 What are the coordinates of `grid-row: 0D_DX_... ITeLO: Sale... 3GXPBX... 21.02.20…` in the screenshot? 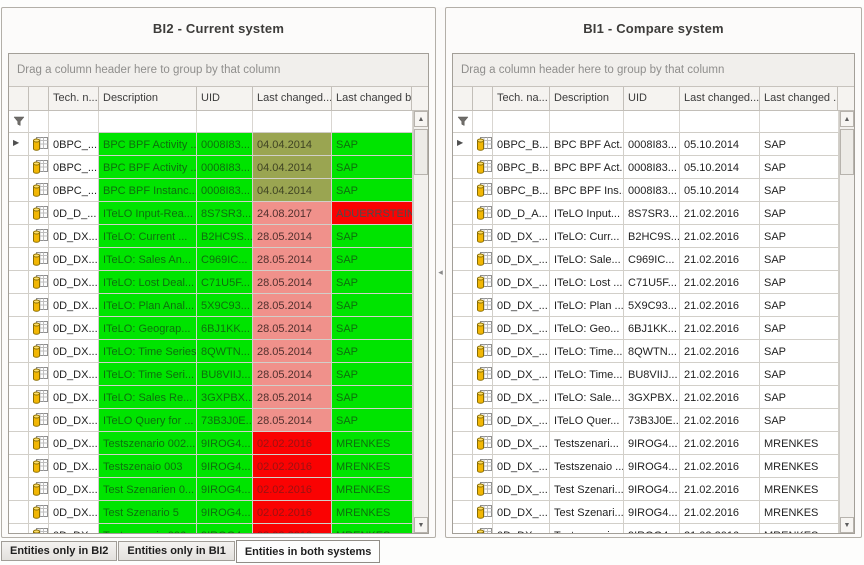 It's located at (646, 397).